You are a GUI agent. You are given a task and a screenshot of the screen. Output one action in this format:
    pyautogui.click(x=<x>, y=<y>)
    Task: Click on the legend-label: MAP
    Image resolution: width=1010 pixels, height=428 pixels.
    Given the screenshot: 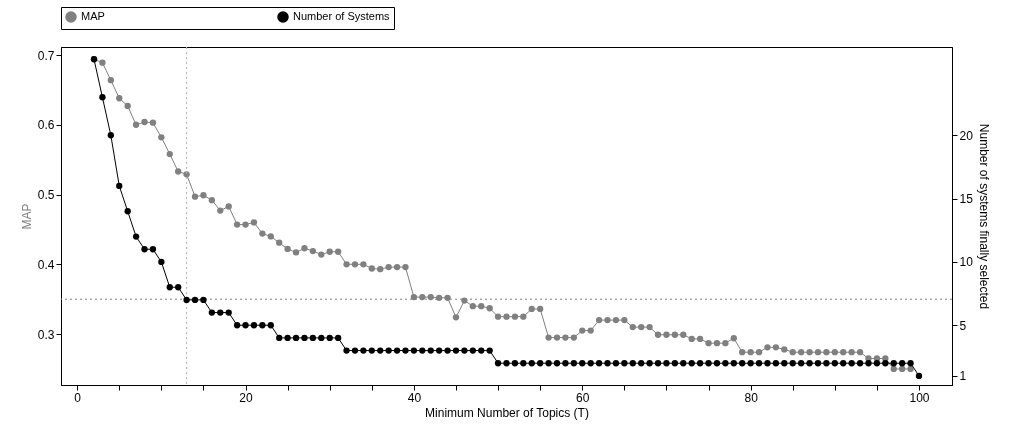 What is the action you would take?
    pyautogui.click(x=93, y=16)
    